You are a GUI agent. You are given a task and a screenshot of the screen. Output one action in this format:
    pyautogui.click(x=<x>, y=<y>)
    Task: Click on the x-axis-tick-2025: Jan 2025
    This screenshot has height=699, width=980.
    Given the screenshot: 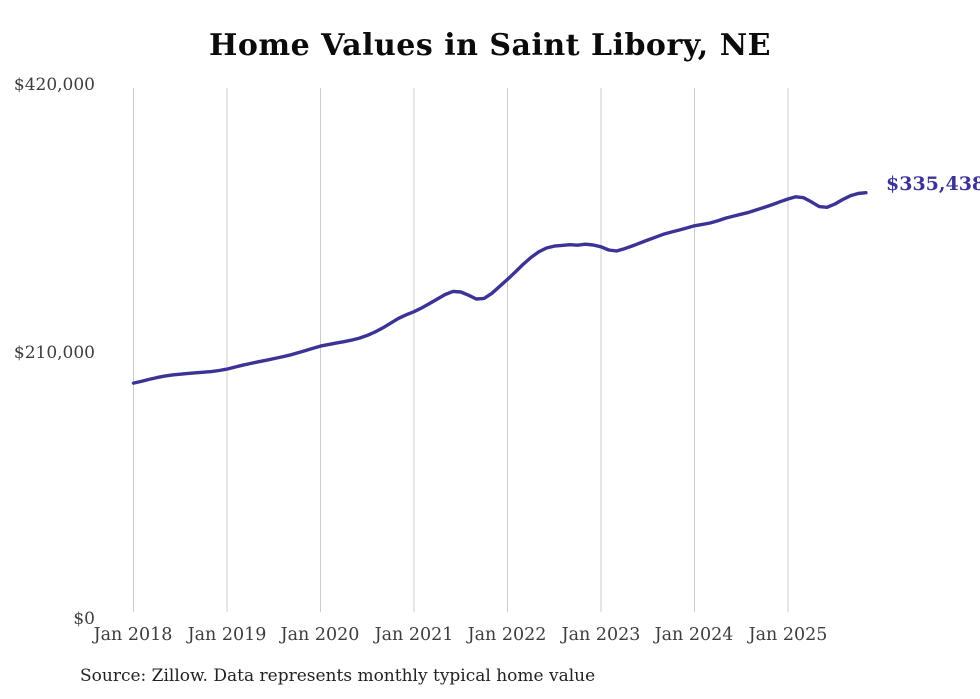 What is the action you would take?
    pyautogui.click(x=788, y=635)
    